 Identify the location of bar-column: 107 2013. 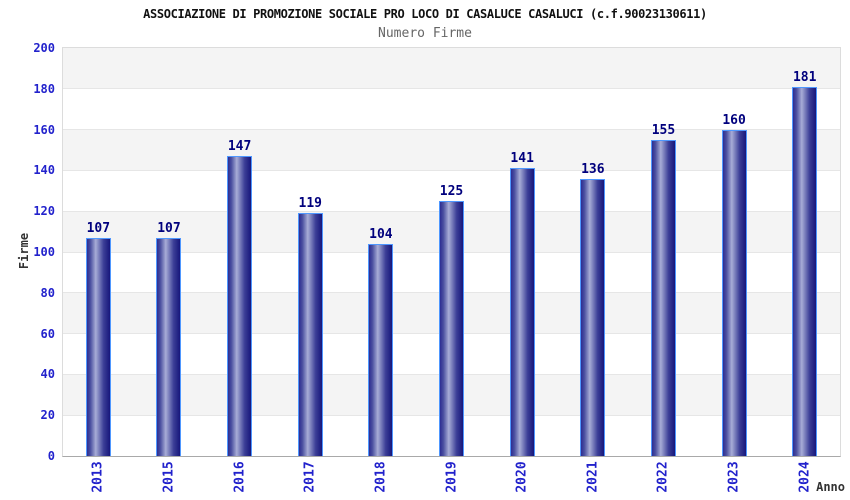
(98, 270).